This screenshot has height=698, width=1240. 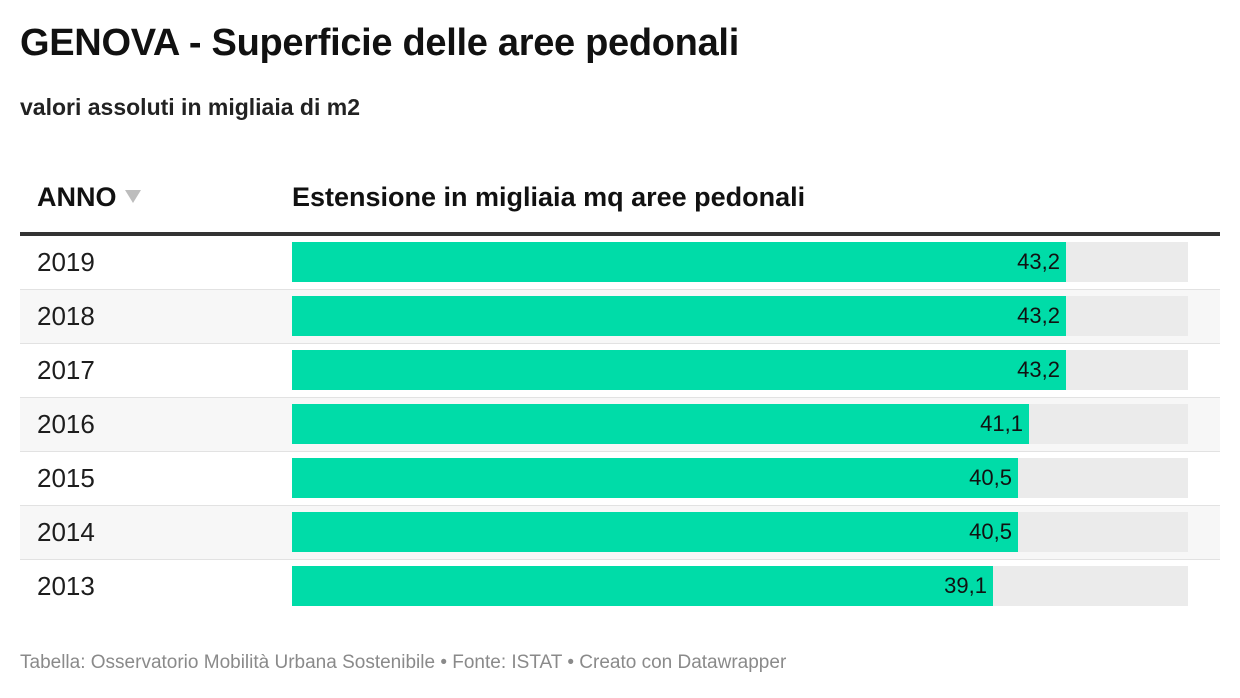 What do you see at coordinates (965, 585) in the screenshot?
I see `bar-value-label: 39,1` at bounding box center [965, 585].